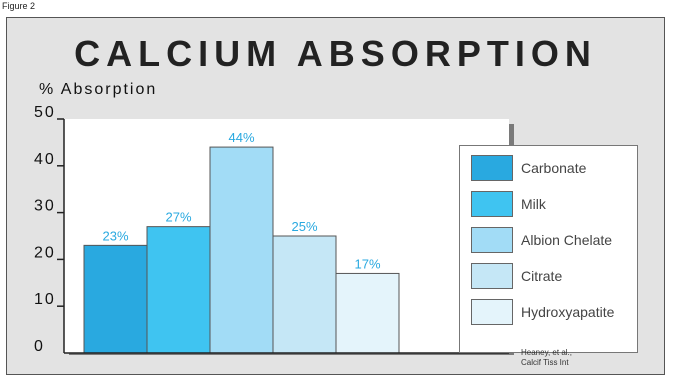 Image resolution: width=673 pixels, height=381 pixels. I want to click on bar-citrate, so click(304, 294).